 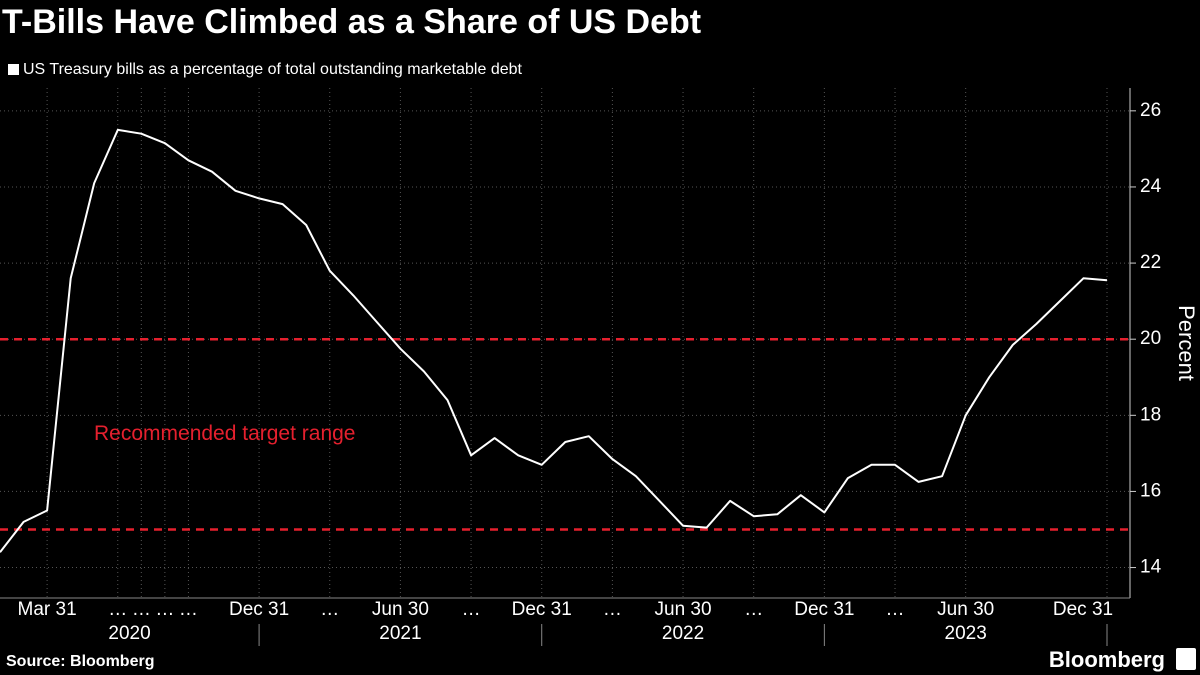 I want to click on x-group-label: 2021, so click(x=400, y=633).